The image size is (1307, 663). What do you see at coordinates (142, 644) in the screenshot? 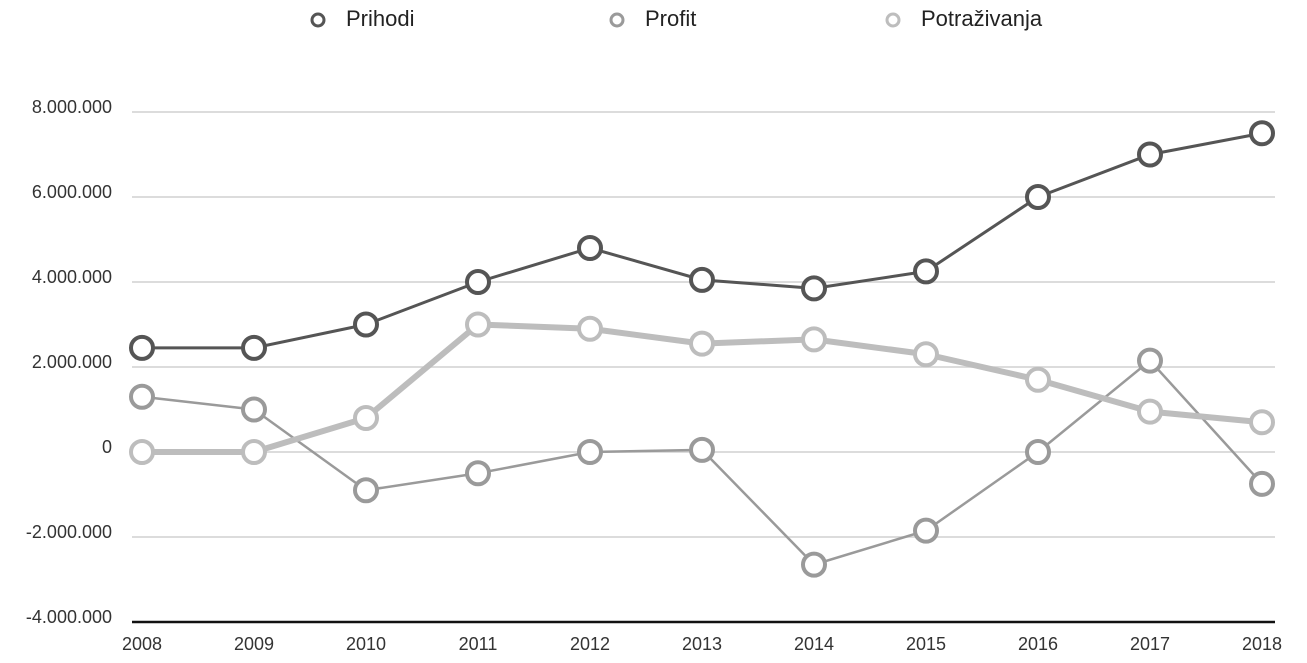
I see `x-tick-label: 2008` at bounding box center [142, 644].